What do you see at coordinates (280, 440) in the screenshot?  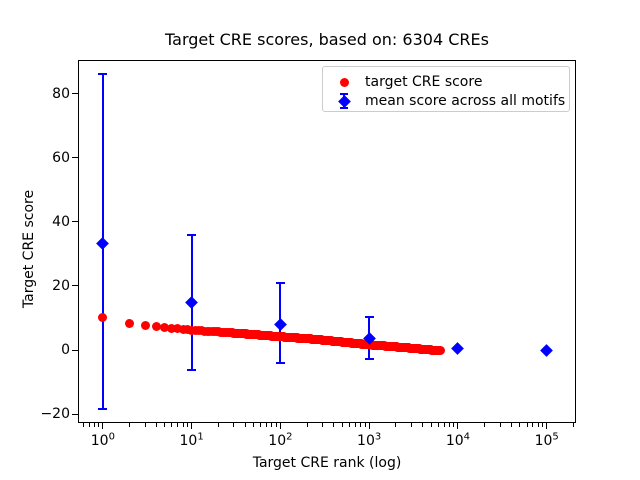 I see `x-tick-label: 10²` at bounding box center [280, 440].